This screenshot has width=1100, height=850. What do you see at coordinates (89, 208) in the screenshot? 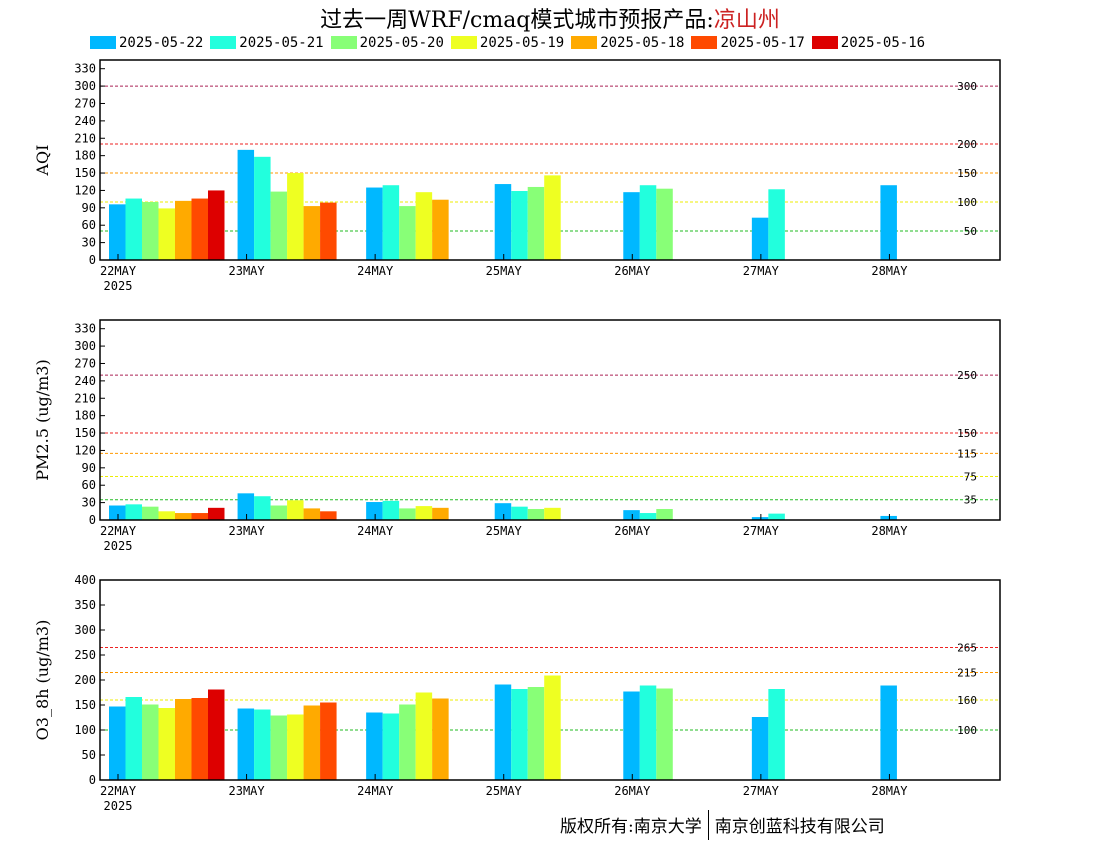
I see `y-tick-label: 90` at bounding box center [89, 208].